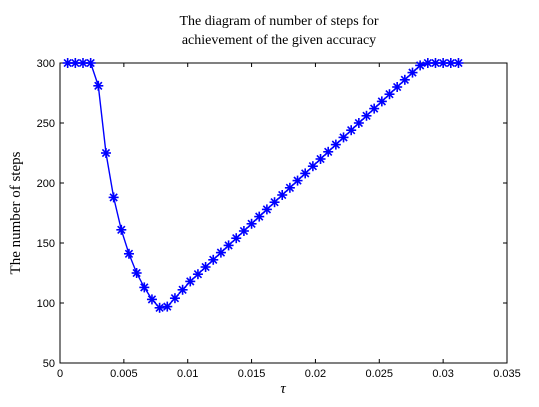 Image resolution: width=539 pixels, height=407 pixels. I want to click on y-tick-label: 300, so click(46, 64).